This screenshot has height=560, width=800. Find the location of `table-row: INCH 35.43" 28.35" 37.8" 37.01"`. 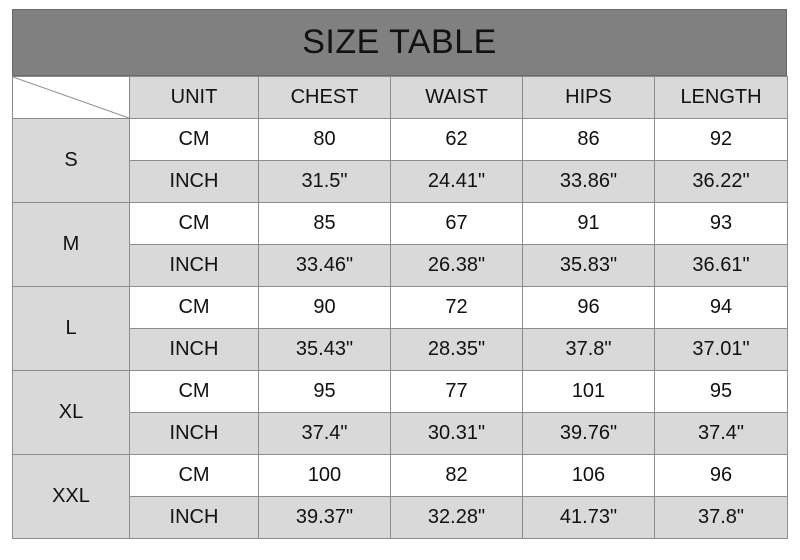

table-row: INCH 35.43" 28.35" 37.8" 37.01" is located at coordinates (400, 349).